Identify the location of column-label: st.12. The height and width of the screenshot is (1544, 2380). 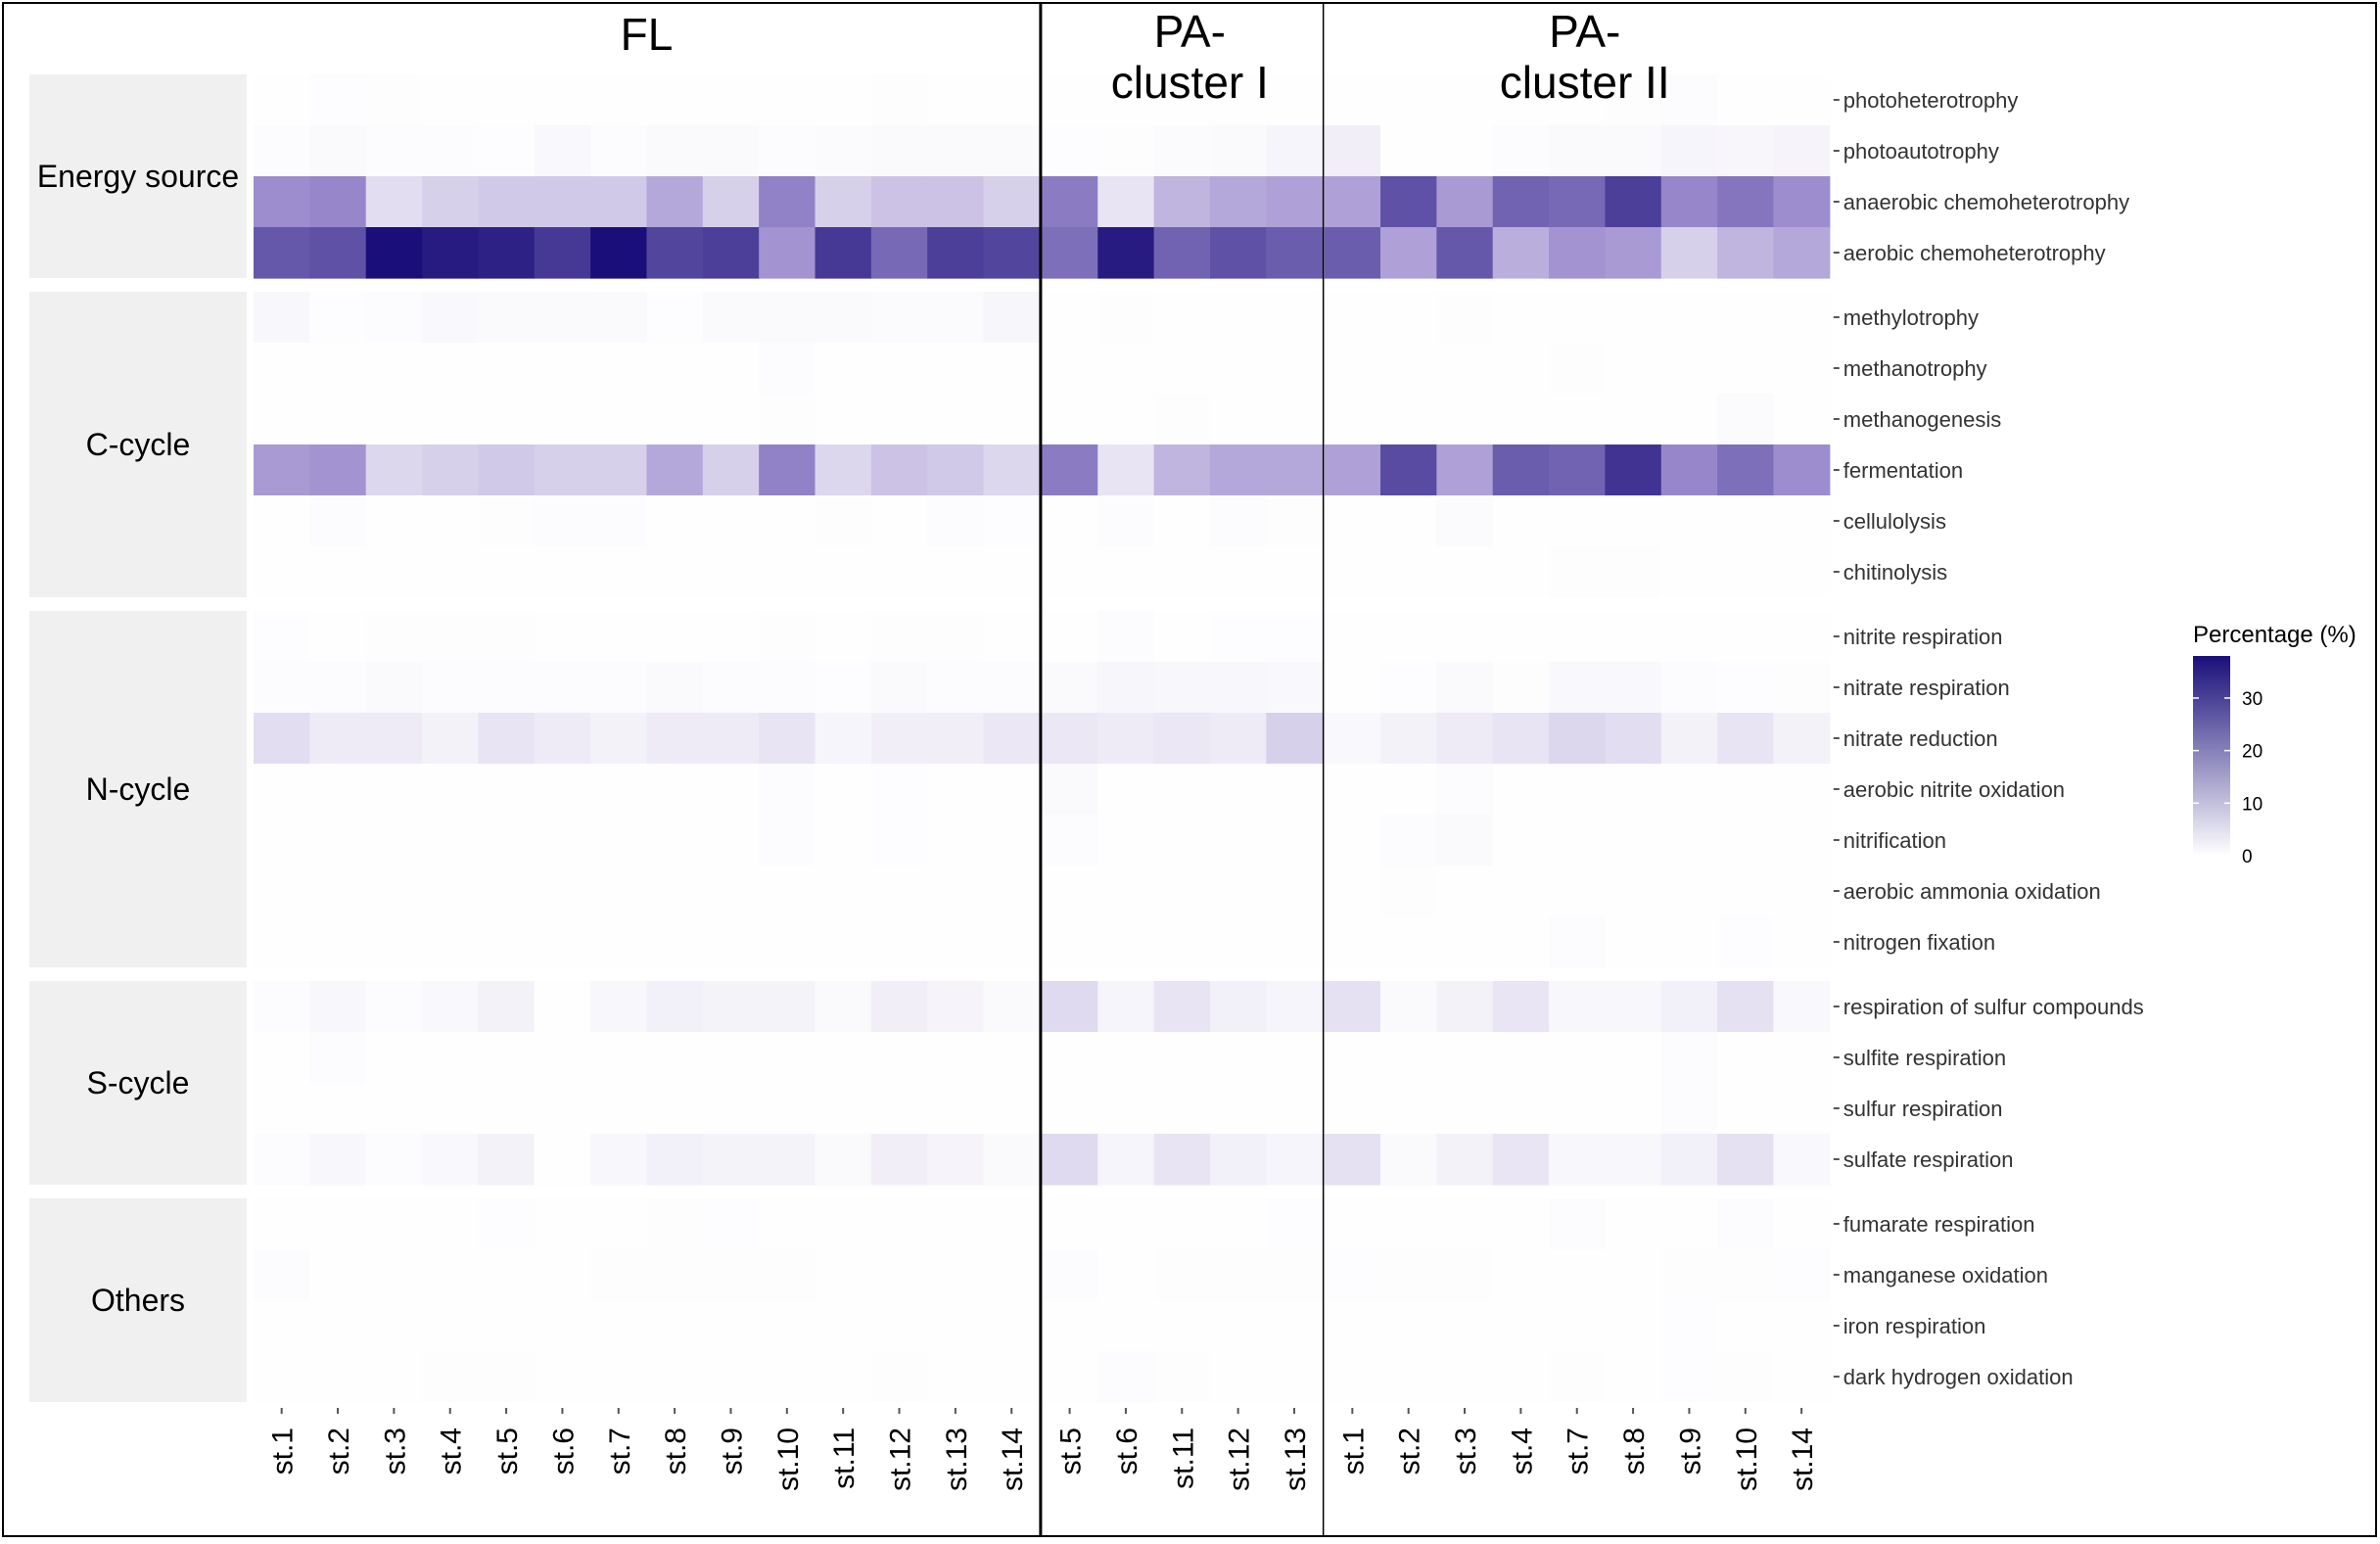
(901, 1459).